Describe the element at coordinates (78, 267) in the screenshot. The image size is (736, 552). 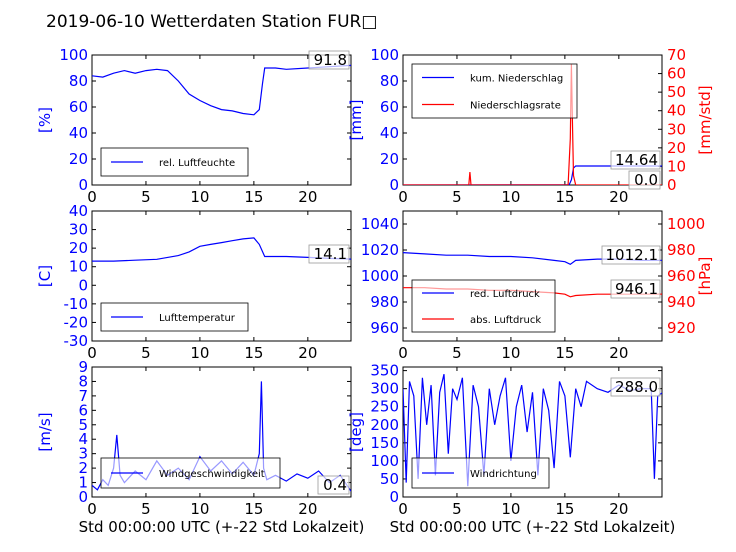
I see `y-tick-label: 10` at that location.